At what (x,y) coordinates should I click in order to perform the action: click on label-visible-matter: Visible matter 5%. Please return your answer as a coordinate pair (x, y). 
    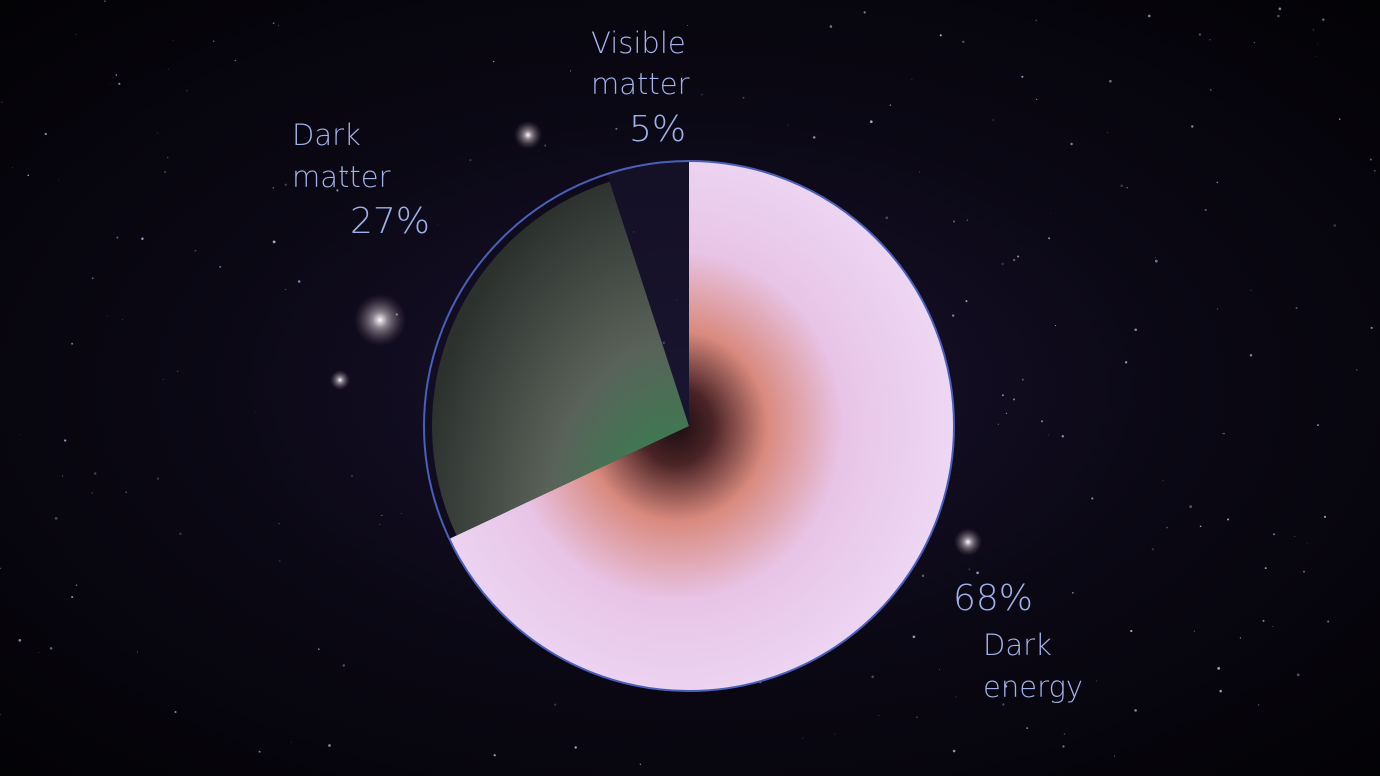
    Looking at the image, I should click on (640, 88).